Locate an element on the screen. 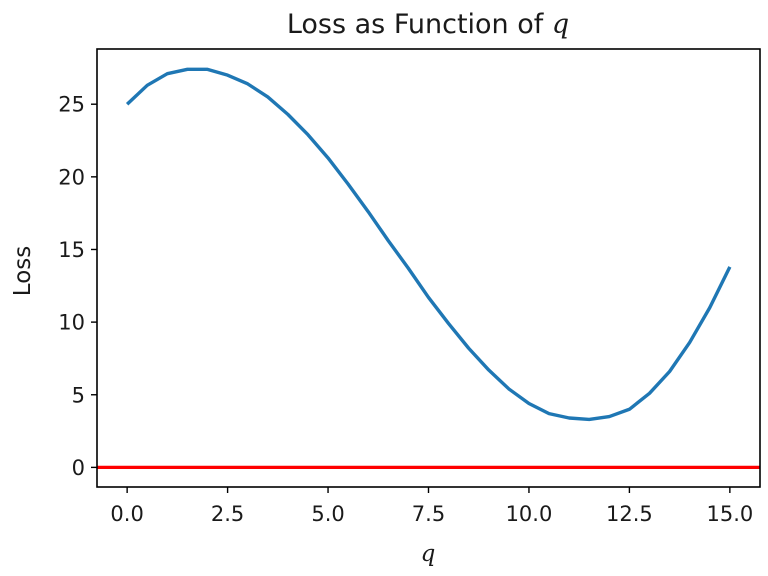 This screenshot has width=768, height=576. x-tick-label: 5.0 is located at coordinates (327, 514).